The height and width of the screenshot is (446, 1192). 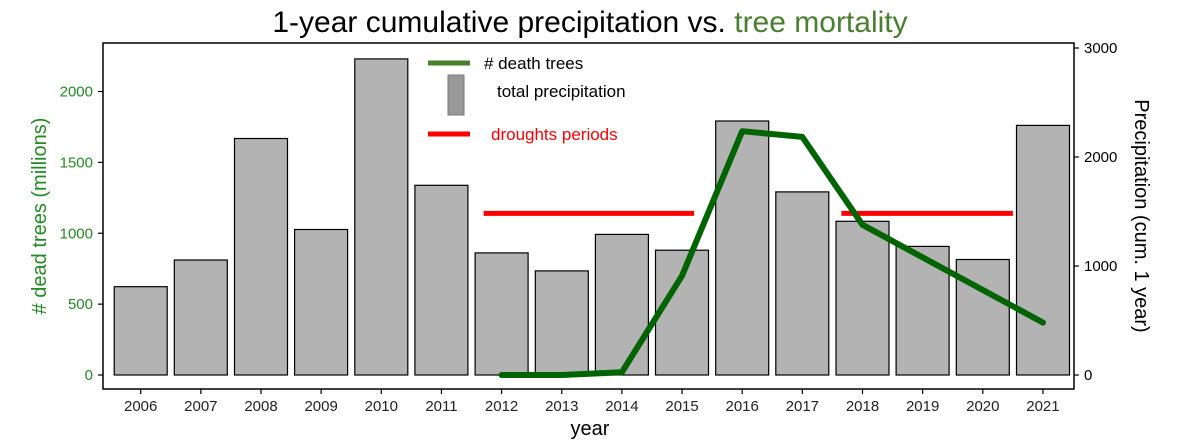 What do you see at coordinates (533, 63) in the screenshot?
I see `legend-label-dead-trees: # death trees` at bounding box center [533, 63].